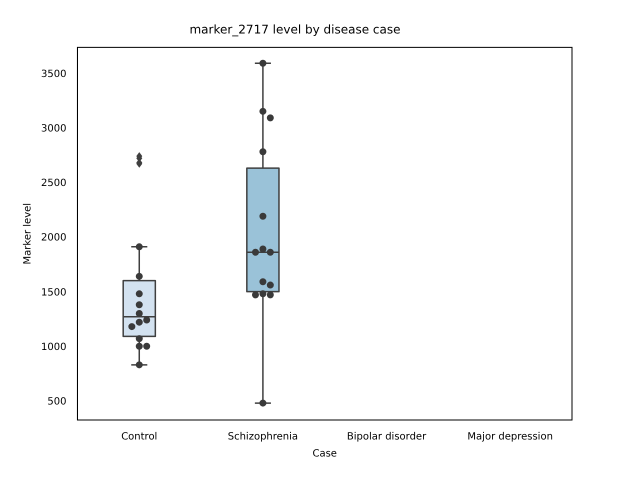 Image resolution: width=640 pixels, height=480 pixels. I want to click on x-tick-label: Schizophrenia, so click(263, 437).